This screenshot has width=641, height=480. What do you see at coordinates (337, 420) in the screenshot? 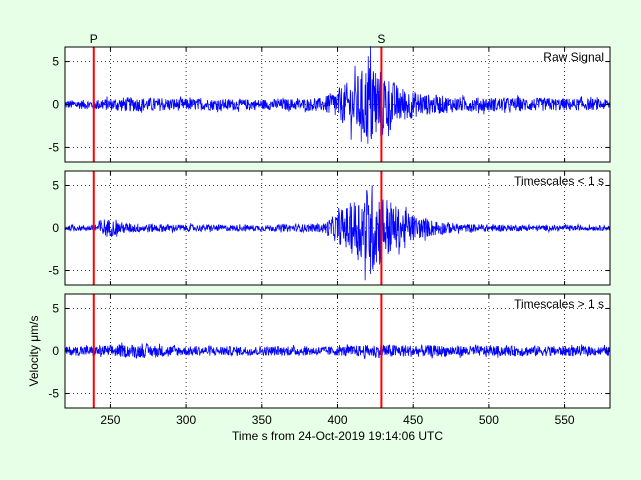
I see `x-tick-label: 400` at bounding box center [337, 420].